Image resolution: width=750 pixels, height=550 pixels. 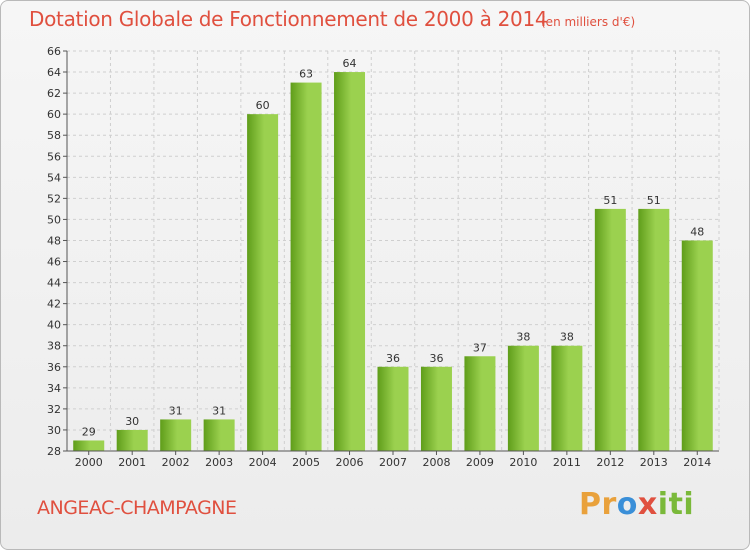 I want to click on y-tick-label: 30, so click(x=54, y=430).